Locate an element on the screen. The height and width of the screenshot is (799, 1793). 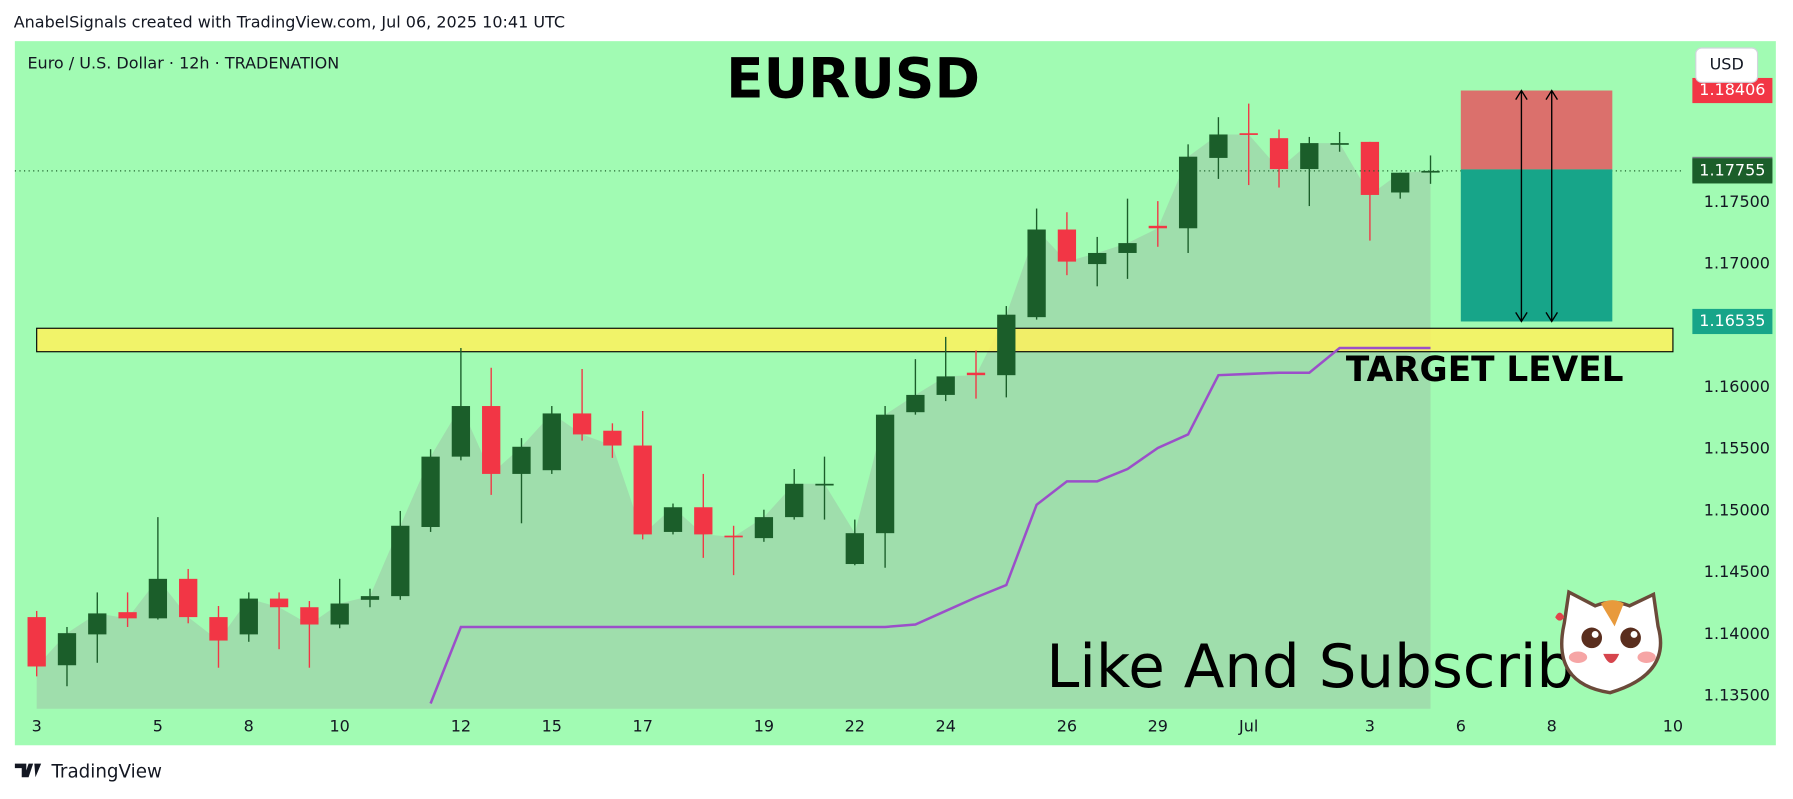
position-loss is located at coordinates (1536, 130).